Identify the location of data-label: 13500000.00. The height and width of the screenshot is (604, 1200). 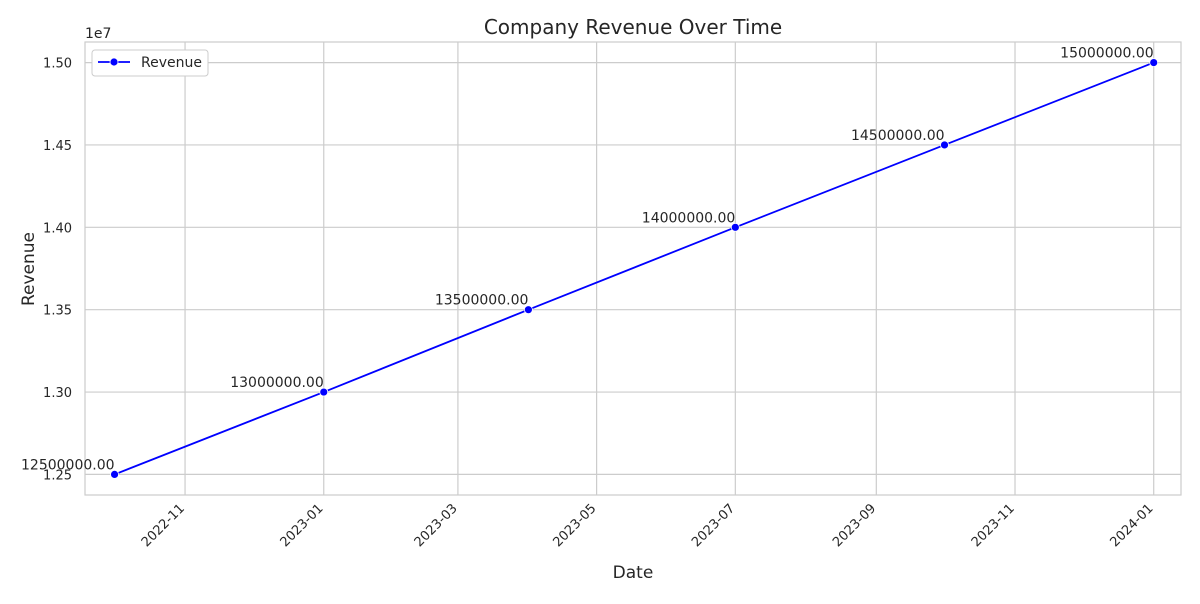
(482, 301).